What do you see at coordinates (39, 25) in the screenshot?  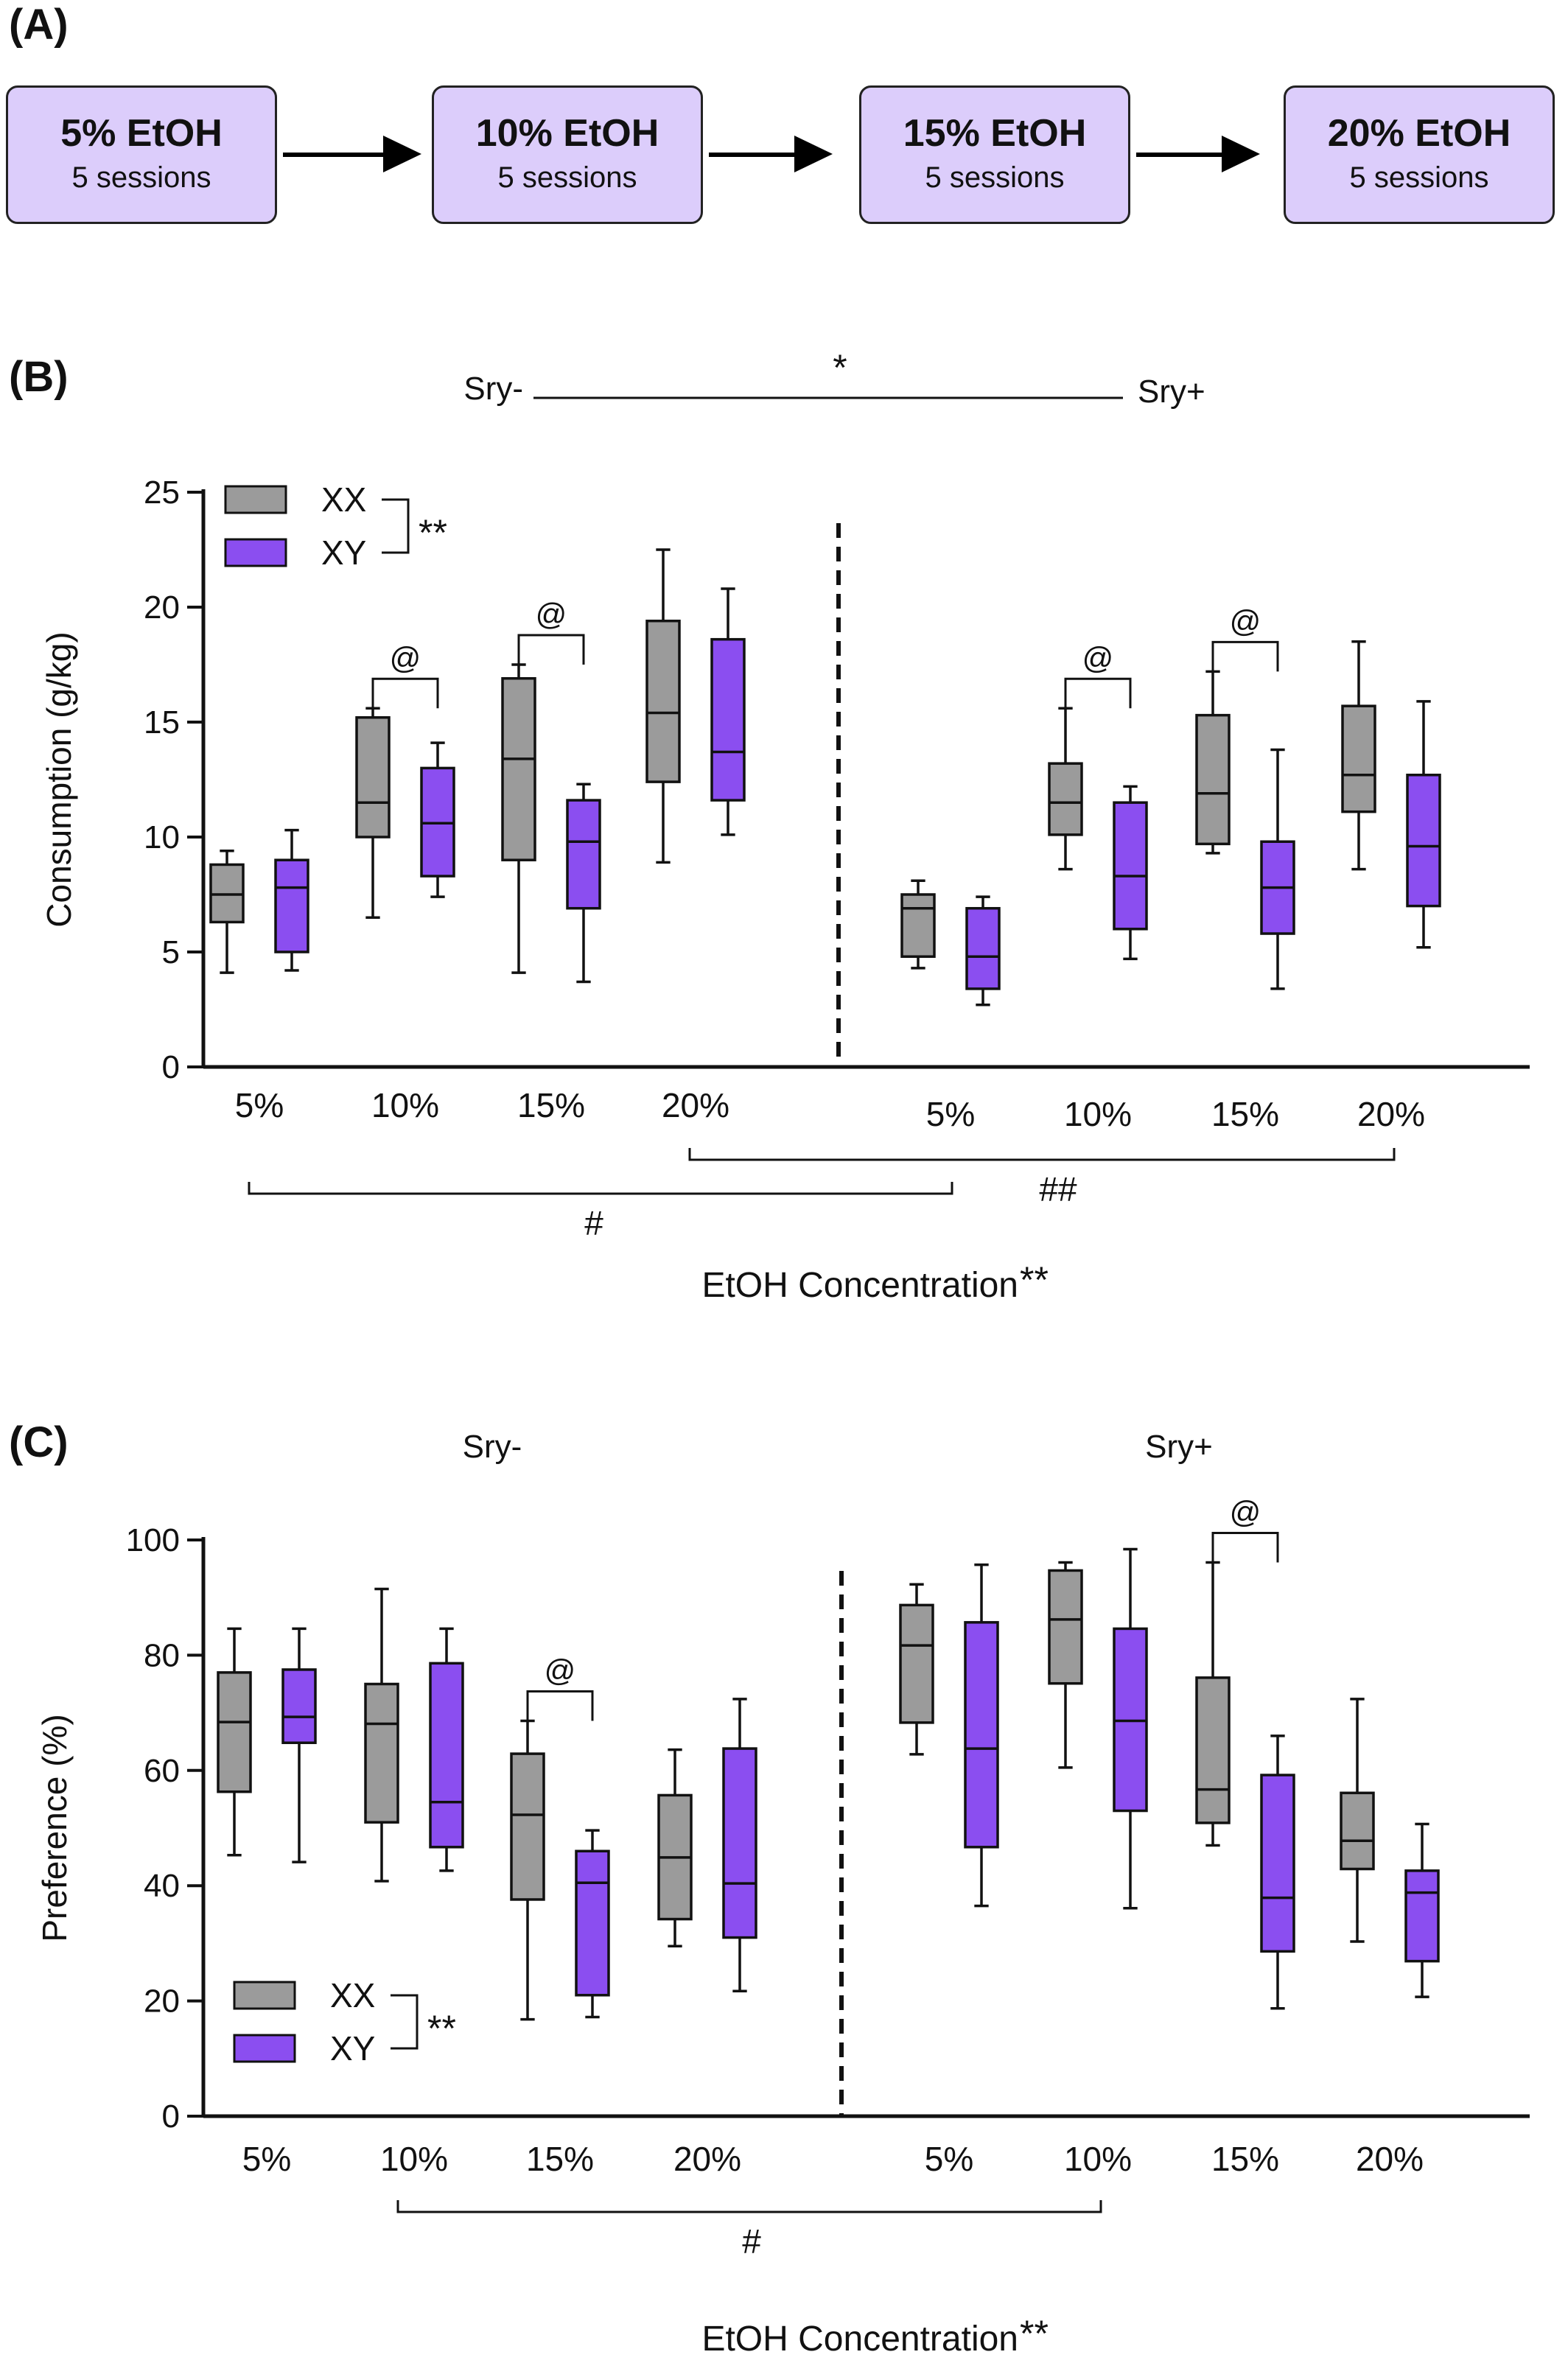 I see `panel-a-label: (A)` at bounding box center [39, 25].